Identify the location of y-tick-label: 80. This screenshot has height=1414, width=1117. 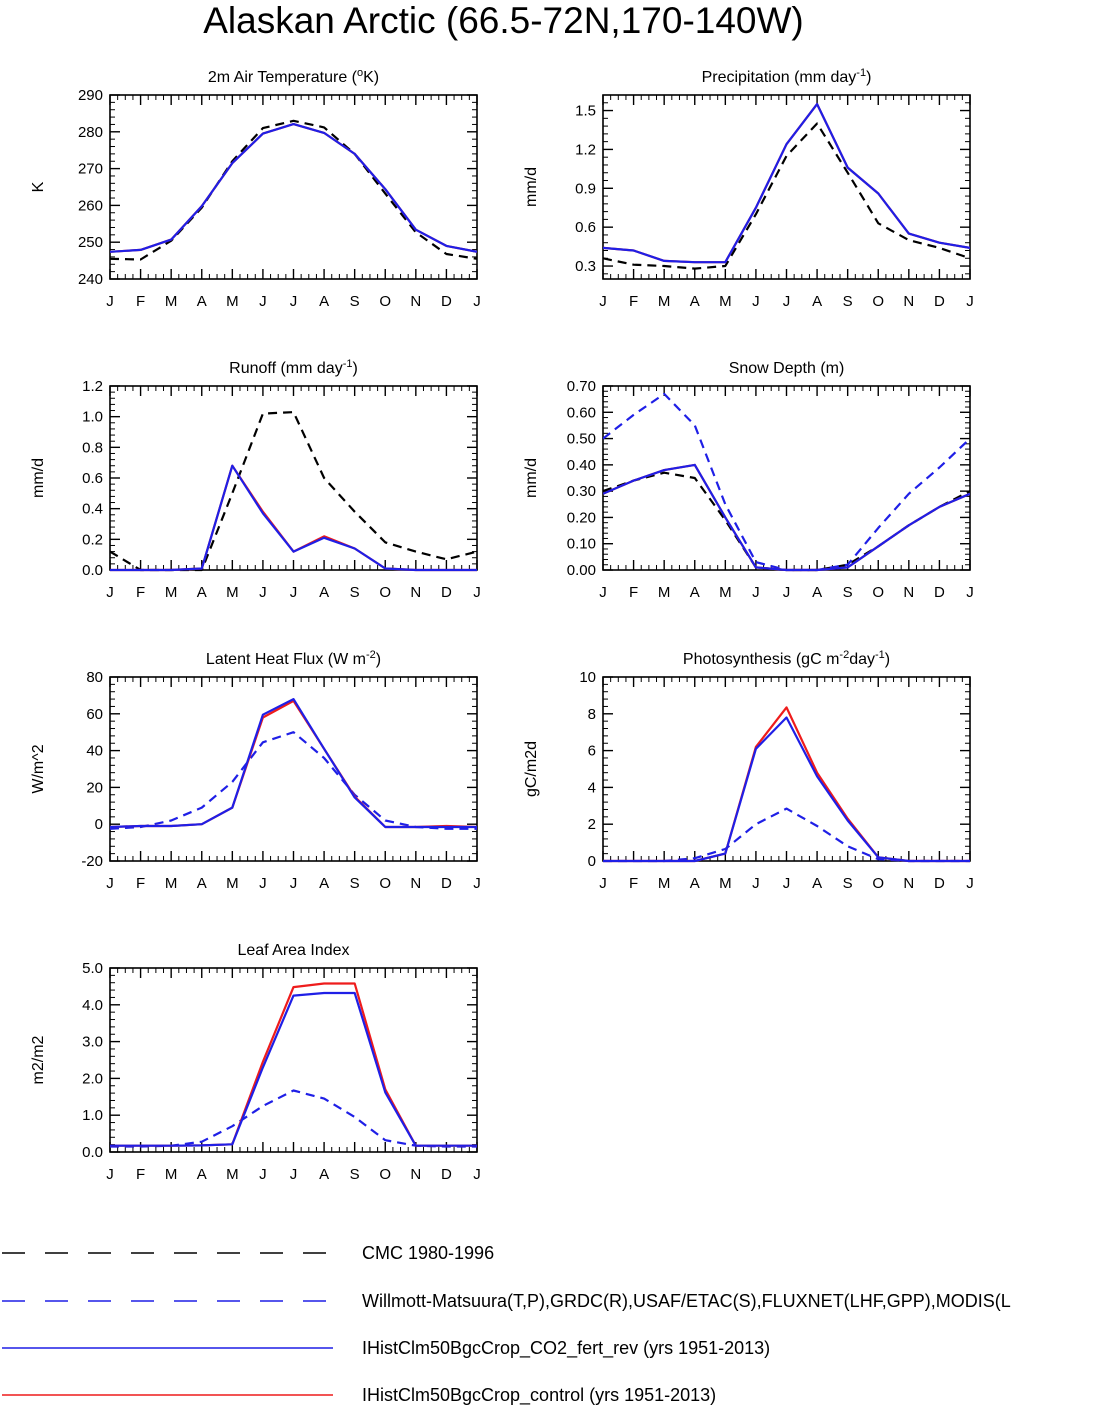
(94, 677).